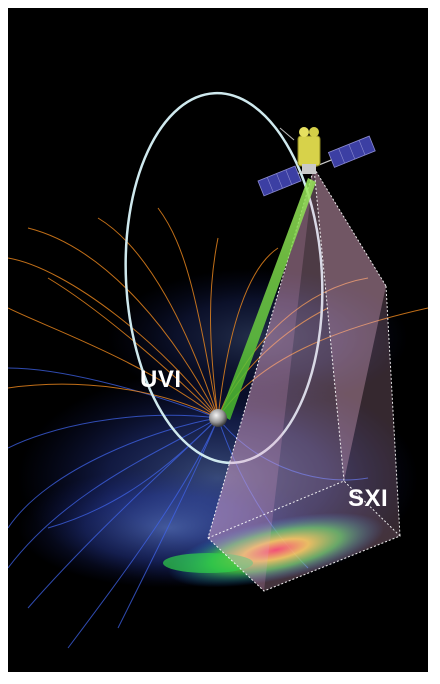 Image resolution: width=440 pixels, height=684 pixels. What do you see at coordinates (368, 498) in the screenshot?
I see `sxi-label: SXI` at bounding box center [368, 498].